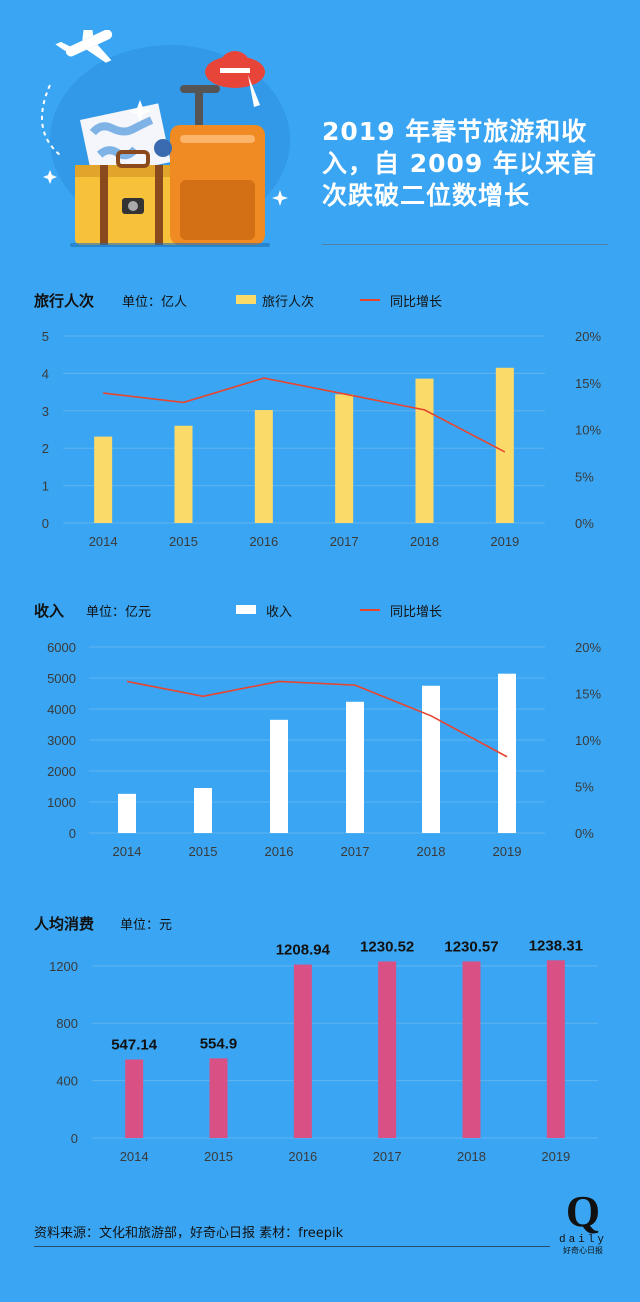 This screenshot has height=1302, width=640. What do you see at coordinates (84, 46) in the screenshot?
I see `airplane-icon` at bounding box center [84, 46].